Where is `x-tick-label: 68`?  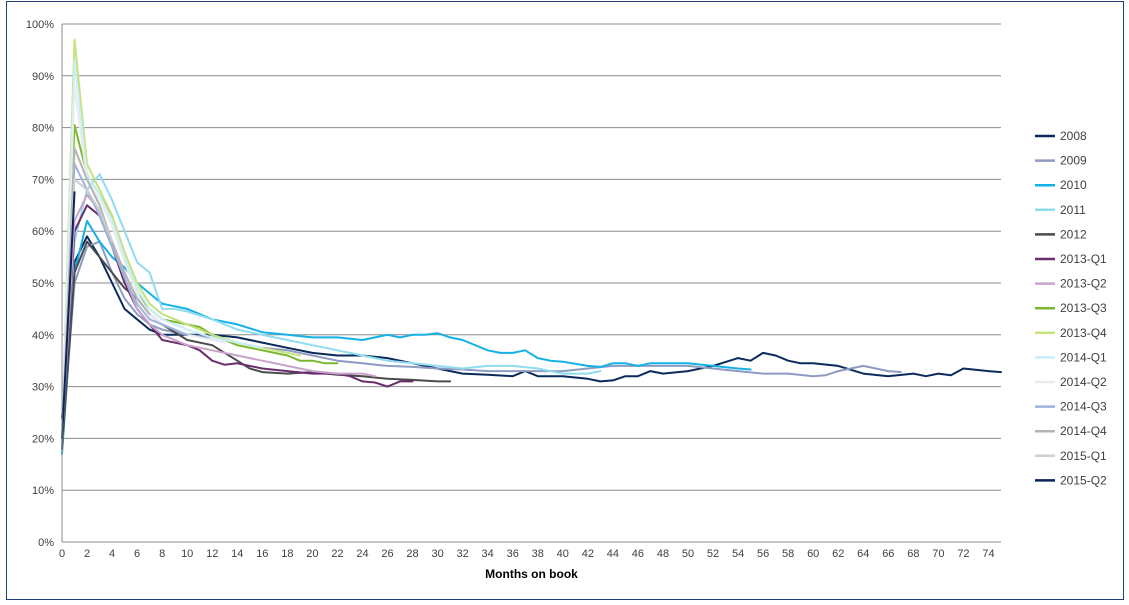 x-tick-label: 68 is located at coordinates (913, 554).